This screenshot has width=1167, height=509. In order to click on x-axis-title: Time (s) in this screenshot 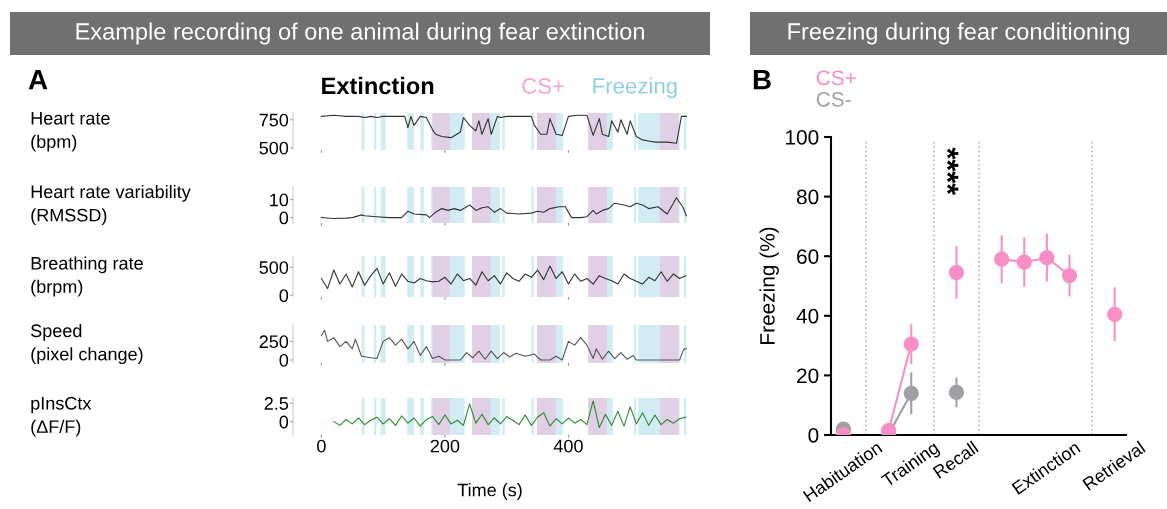, I will do `click(489, 491)`.